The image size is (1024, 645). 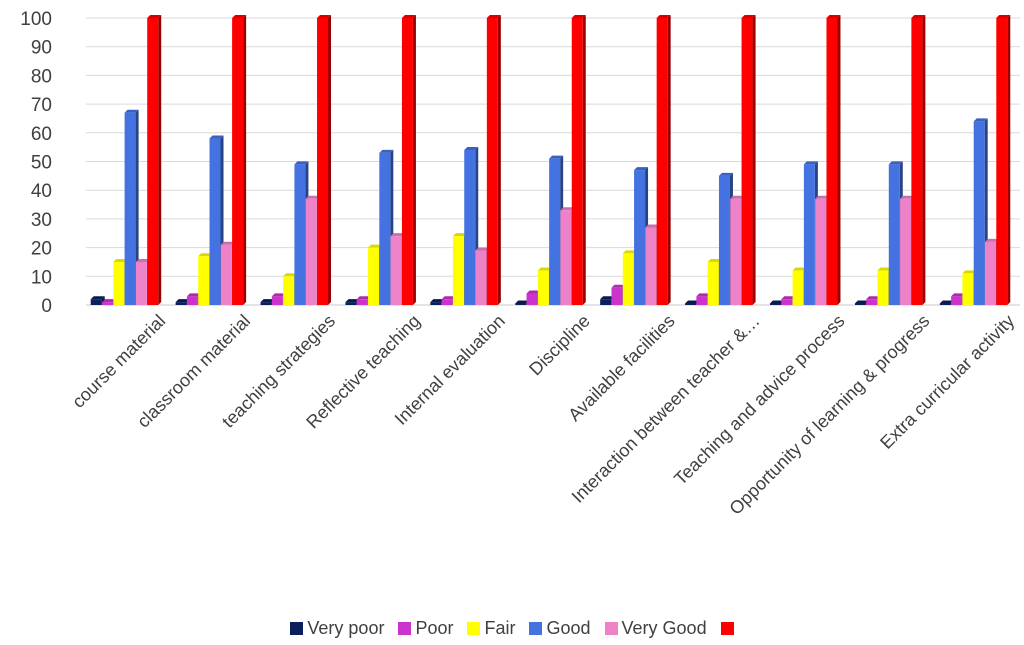 What do you see at coordinates (41, 277) in the screenshot?
I see `y-tick-label: 10` at bounding box center [41, 277].